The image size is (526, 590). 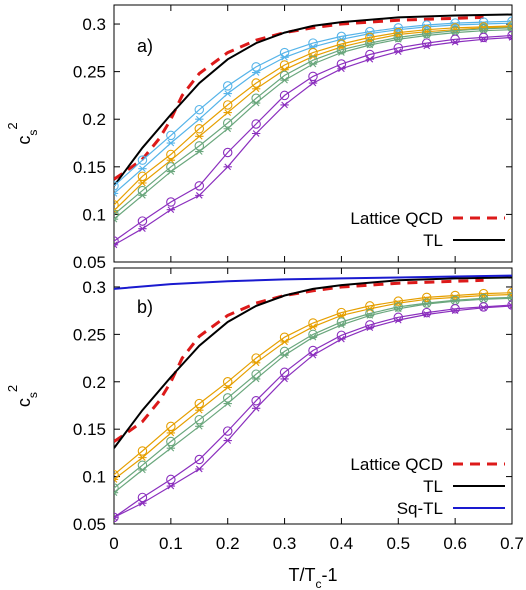 I want to click on x-tick-label: 0.5, so click(x=398, y=543).